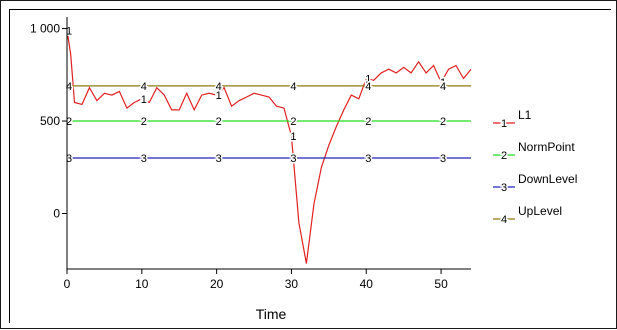 The height and width of the screenshot is (330, 617). Describe the element at coordinates (292, 284) in the screenshot. I see `x-tick-label: 30` at that location.